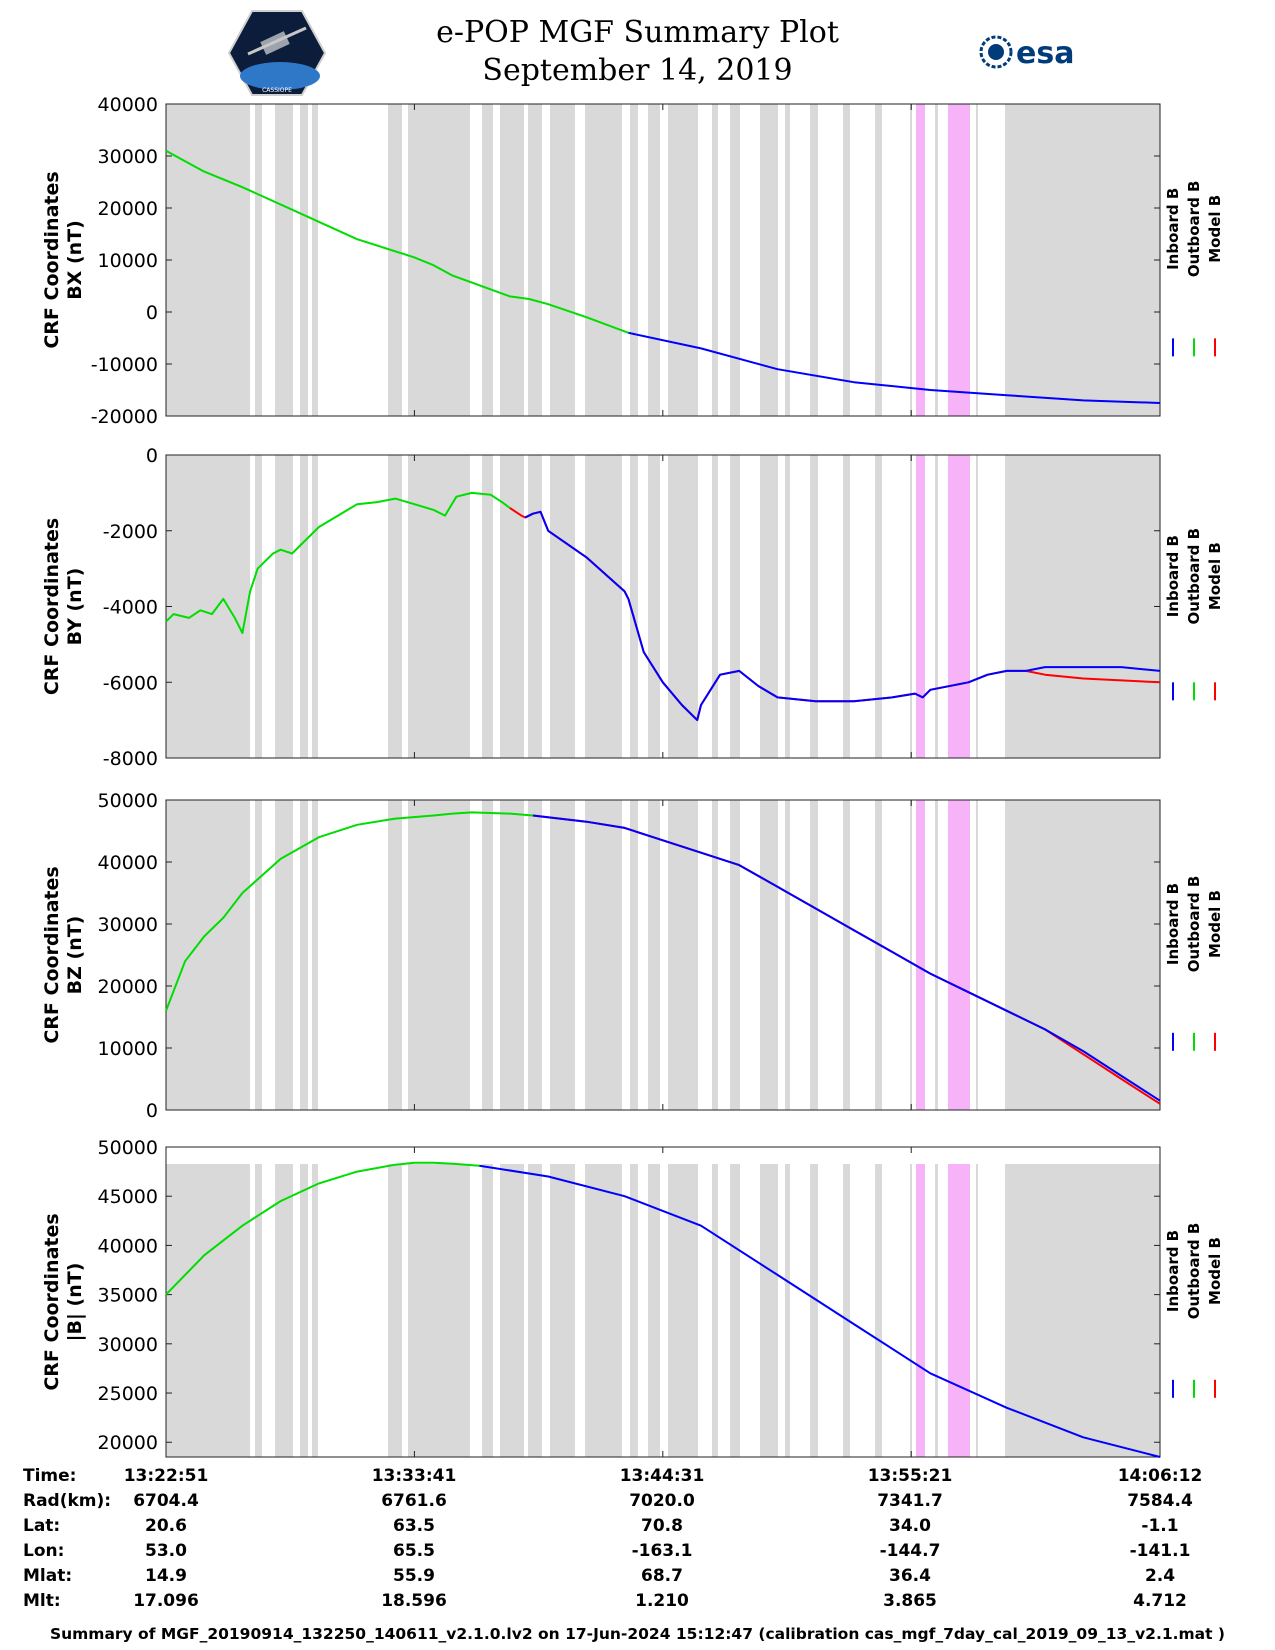 The height and width of the screenshot is (1650, 1275). Describe the element at coordinates (128, 209) in the screenshot. I see `y-tick-label: 20000` at that location.